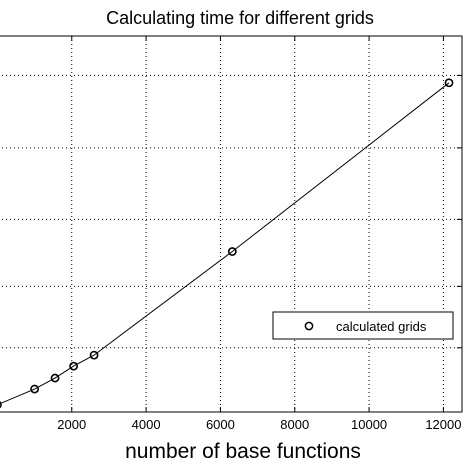 The image size is (464, 469). What do you see at coordinates (243, 451) in the screenshot?
I see `x-axis-label: number of base functions` at bounding box center [243, 451].